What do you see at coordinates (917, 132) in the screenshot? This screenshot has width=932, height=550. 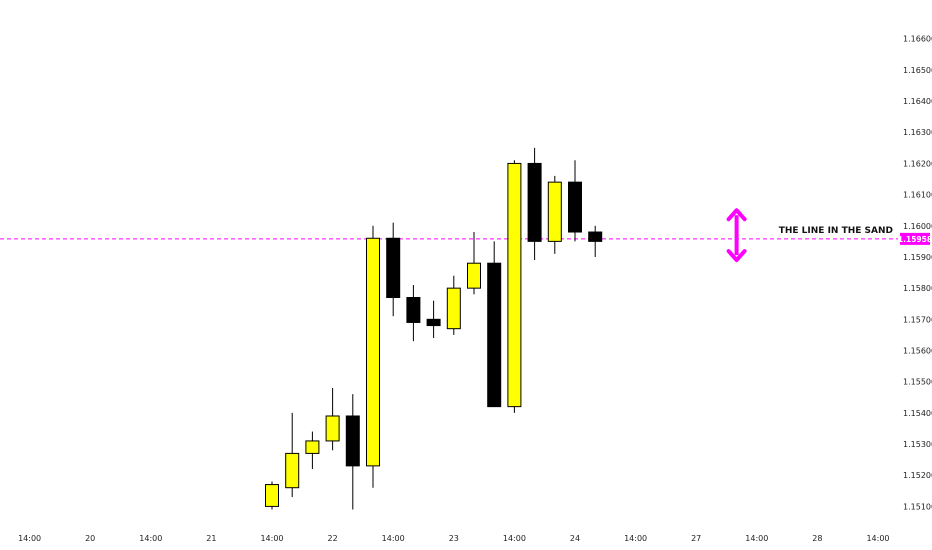 I see `y-tick-label: 1.16300` at bounding box center [917, 132].